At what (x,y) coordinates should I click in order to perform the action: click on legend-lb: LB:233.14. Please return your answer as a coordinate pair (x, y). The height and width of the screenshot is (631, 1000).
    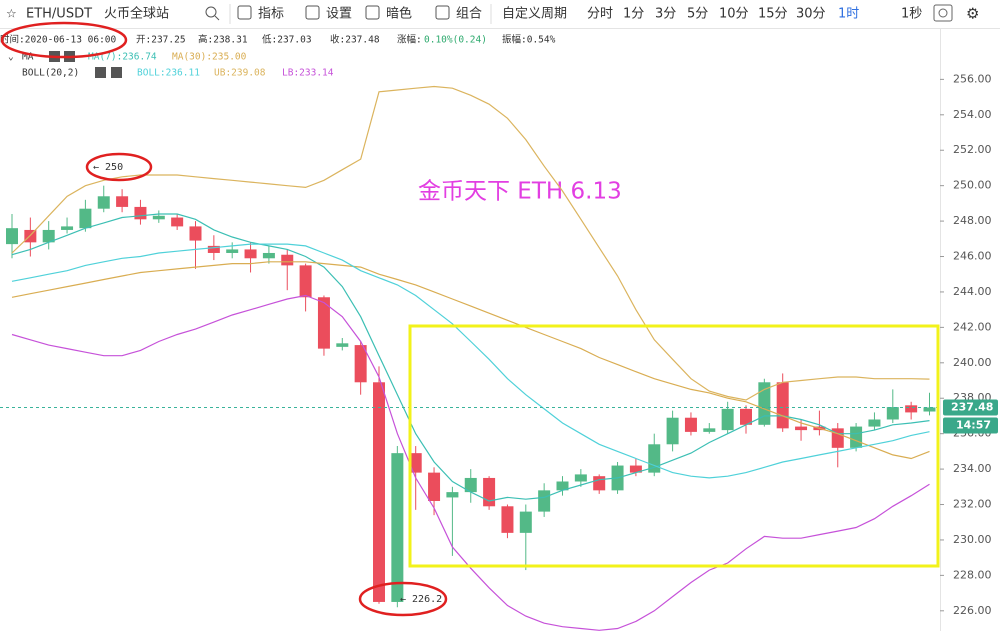
    Looking at the image, I should click on (308, 73).